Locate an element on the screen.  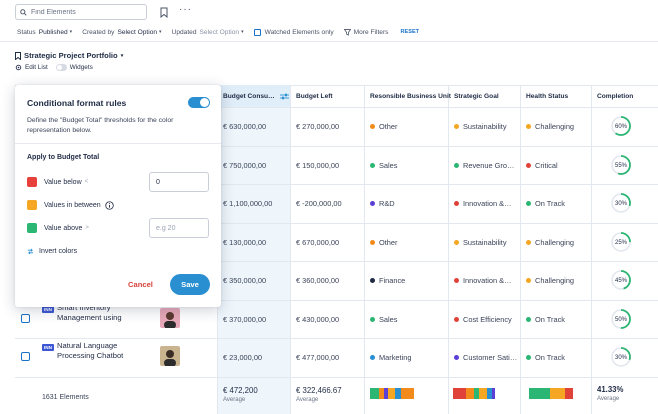
rule-label: Value above is located at coordinates (63, 228).